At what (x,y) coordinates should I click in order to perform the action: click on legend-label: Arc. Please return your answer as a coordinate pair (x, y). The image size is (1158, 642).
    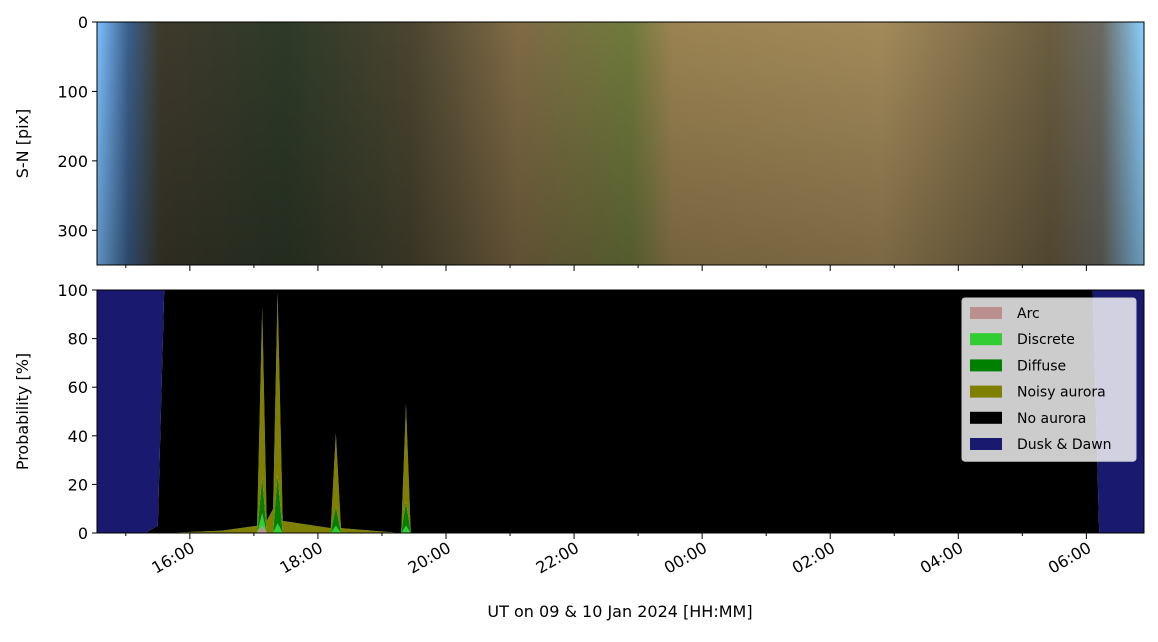
    Looking at the image, I should click on (1028, 314).